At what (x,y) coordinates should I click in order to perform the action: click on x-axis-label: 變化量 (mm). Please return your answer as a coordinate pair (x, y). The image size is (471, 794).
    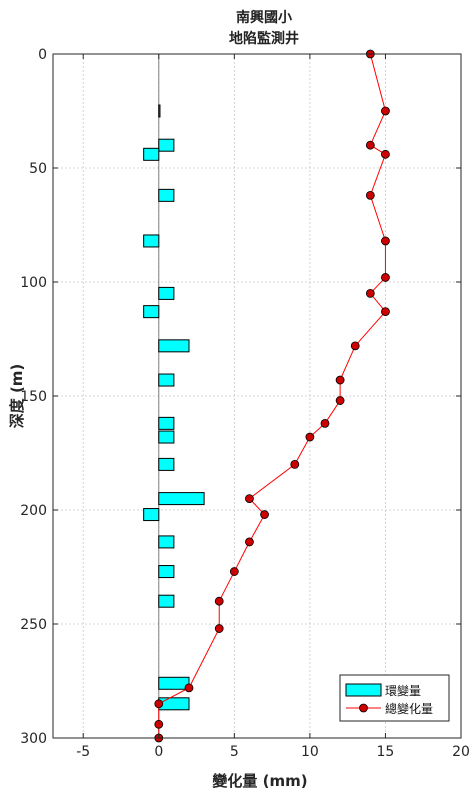
    Looking at the image, I should click on (259, 781).